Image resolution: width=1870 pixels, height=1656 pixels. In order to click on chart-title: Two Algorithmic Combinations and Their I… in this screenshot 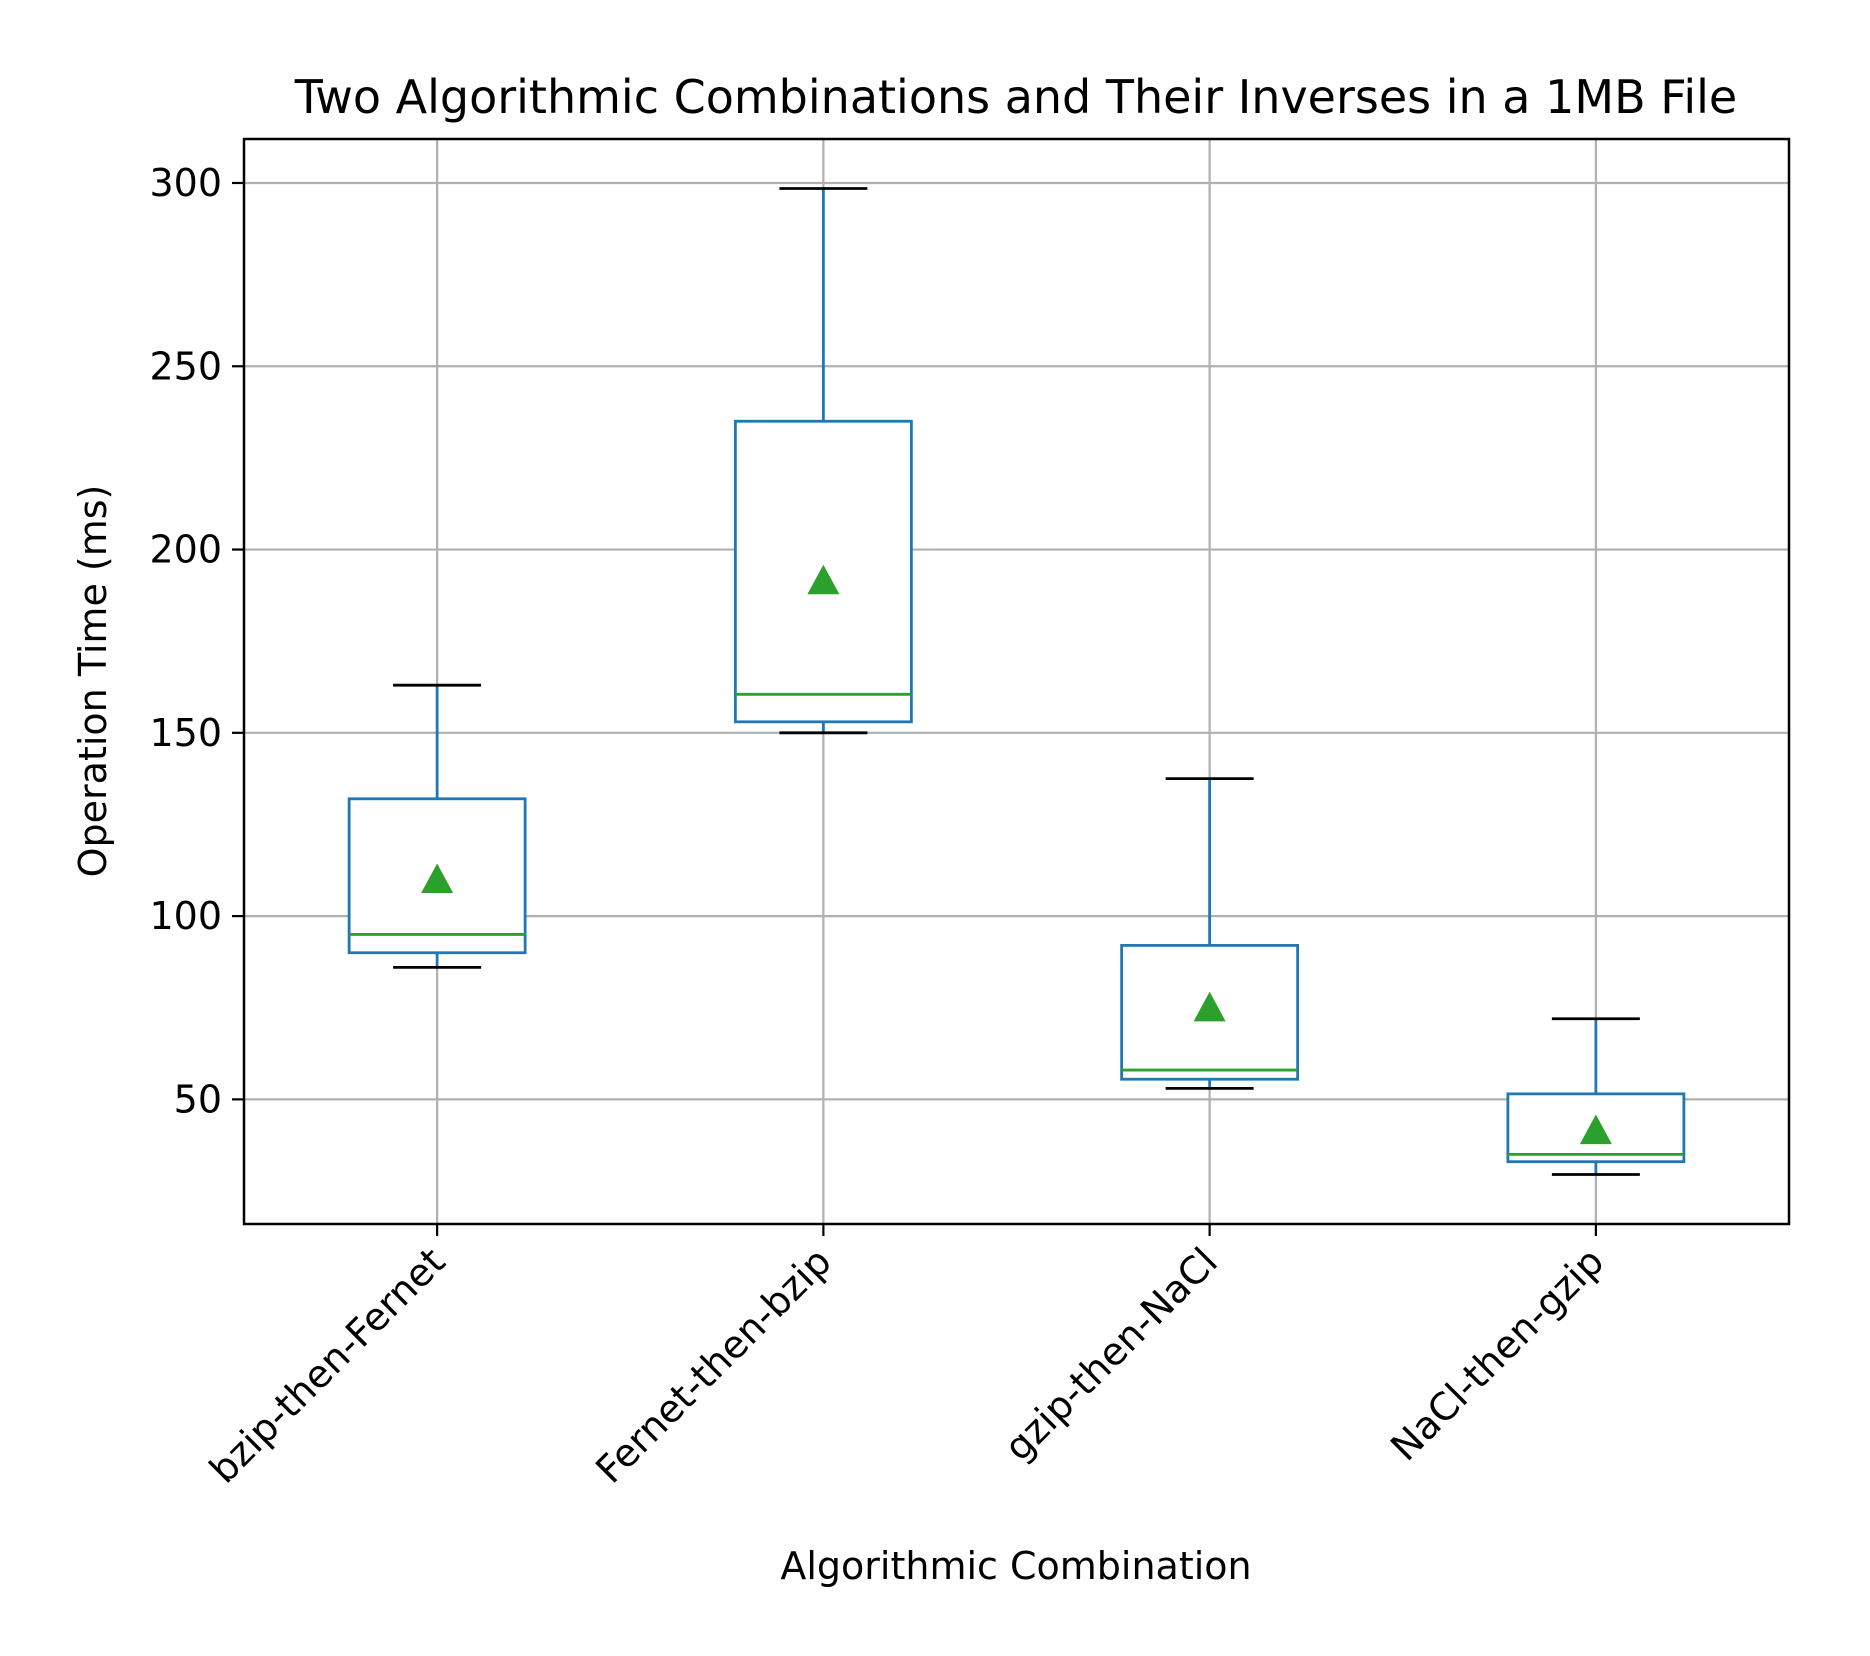, I will do `click(1015, 97)`.